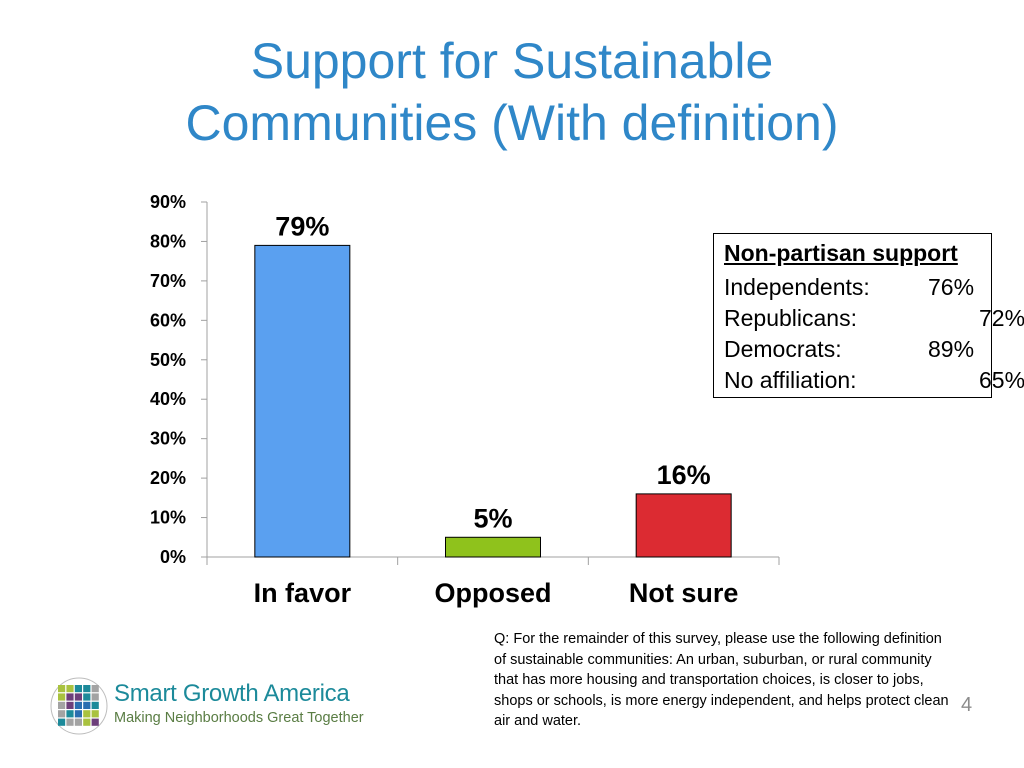 The height and width of the screenshot is (768, 1024). Describe the element at coordinates (951, 349) in the screenshot. I see `support-value: 89%` at that location.